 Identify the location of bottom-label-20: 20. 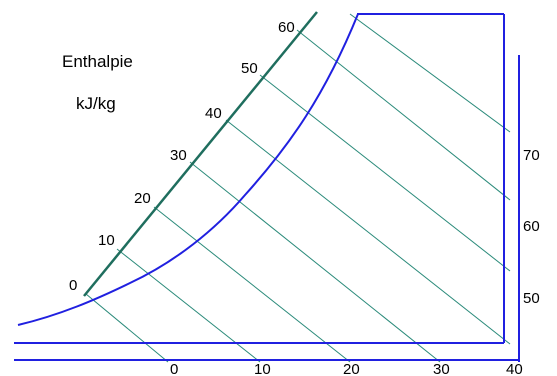
(351, 368).